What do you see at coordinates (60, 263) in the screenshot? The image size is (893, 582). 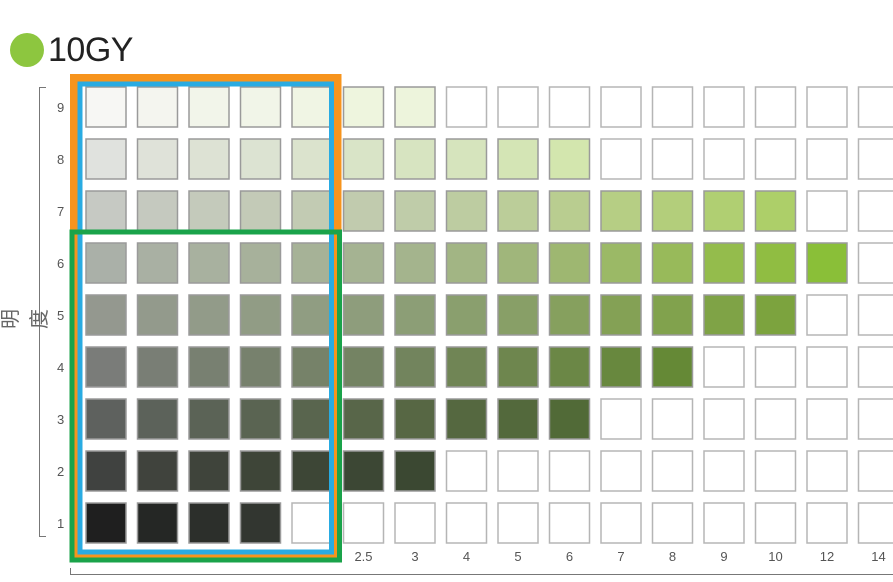 I see `y-tick-label: 6` at bounding box center [60, 263].